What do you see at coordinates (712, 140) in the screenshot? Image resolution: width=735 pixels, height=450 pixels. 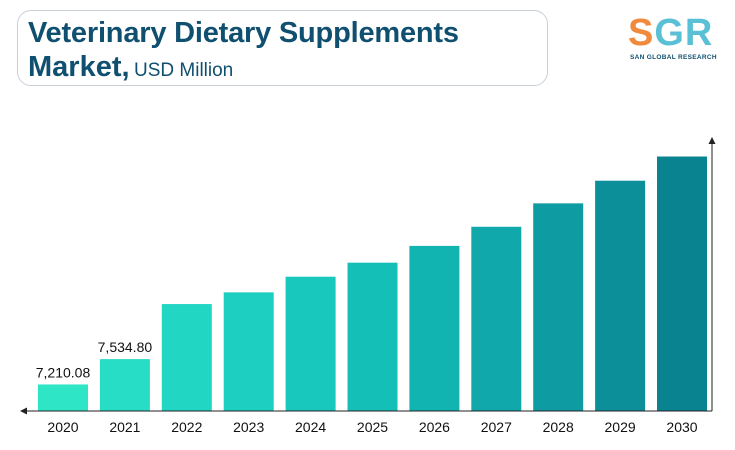 I see `y-axis-arrow` at bounding box center [712, 140].